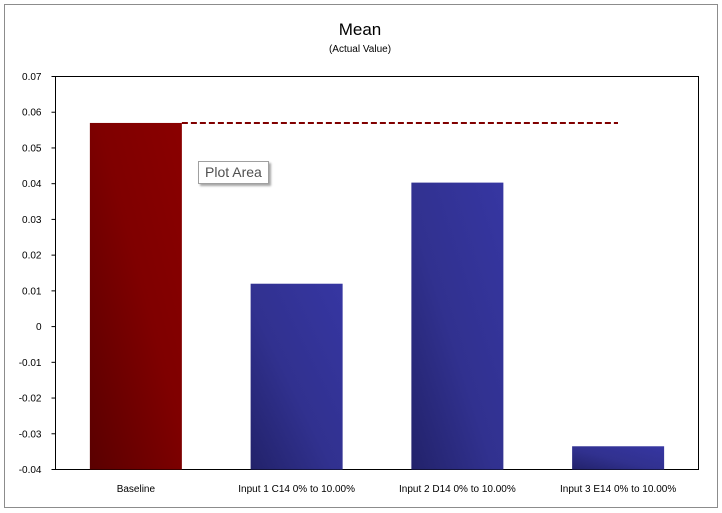 This screenshot has width=722, height=513. What do you see at coordinates (30, 363) in the screenshot?
I see `y-tick-label: -0.01` at bounding box center [30, 363].